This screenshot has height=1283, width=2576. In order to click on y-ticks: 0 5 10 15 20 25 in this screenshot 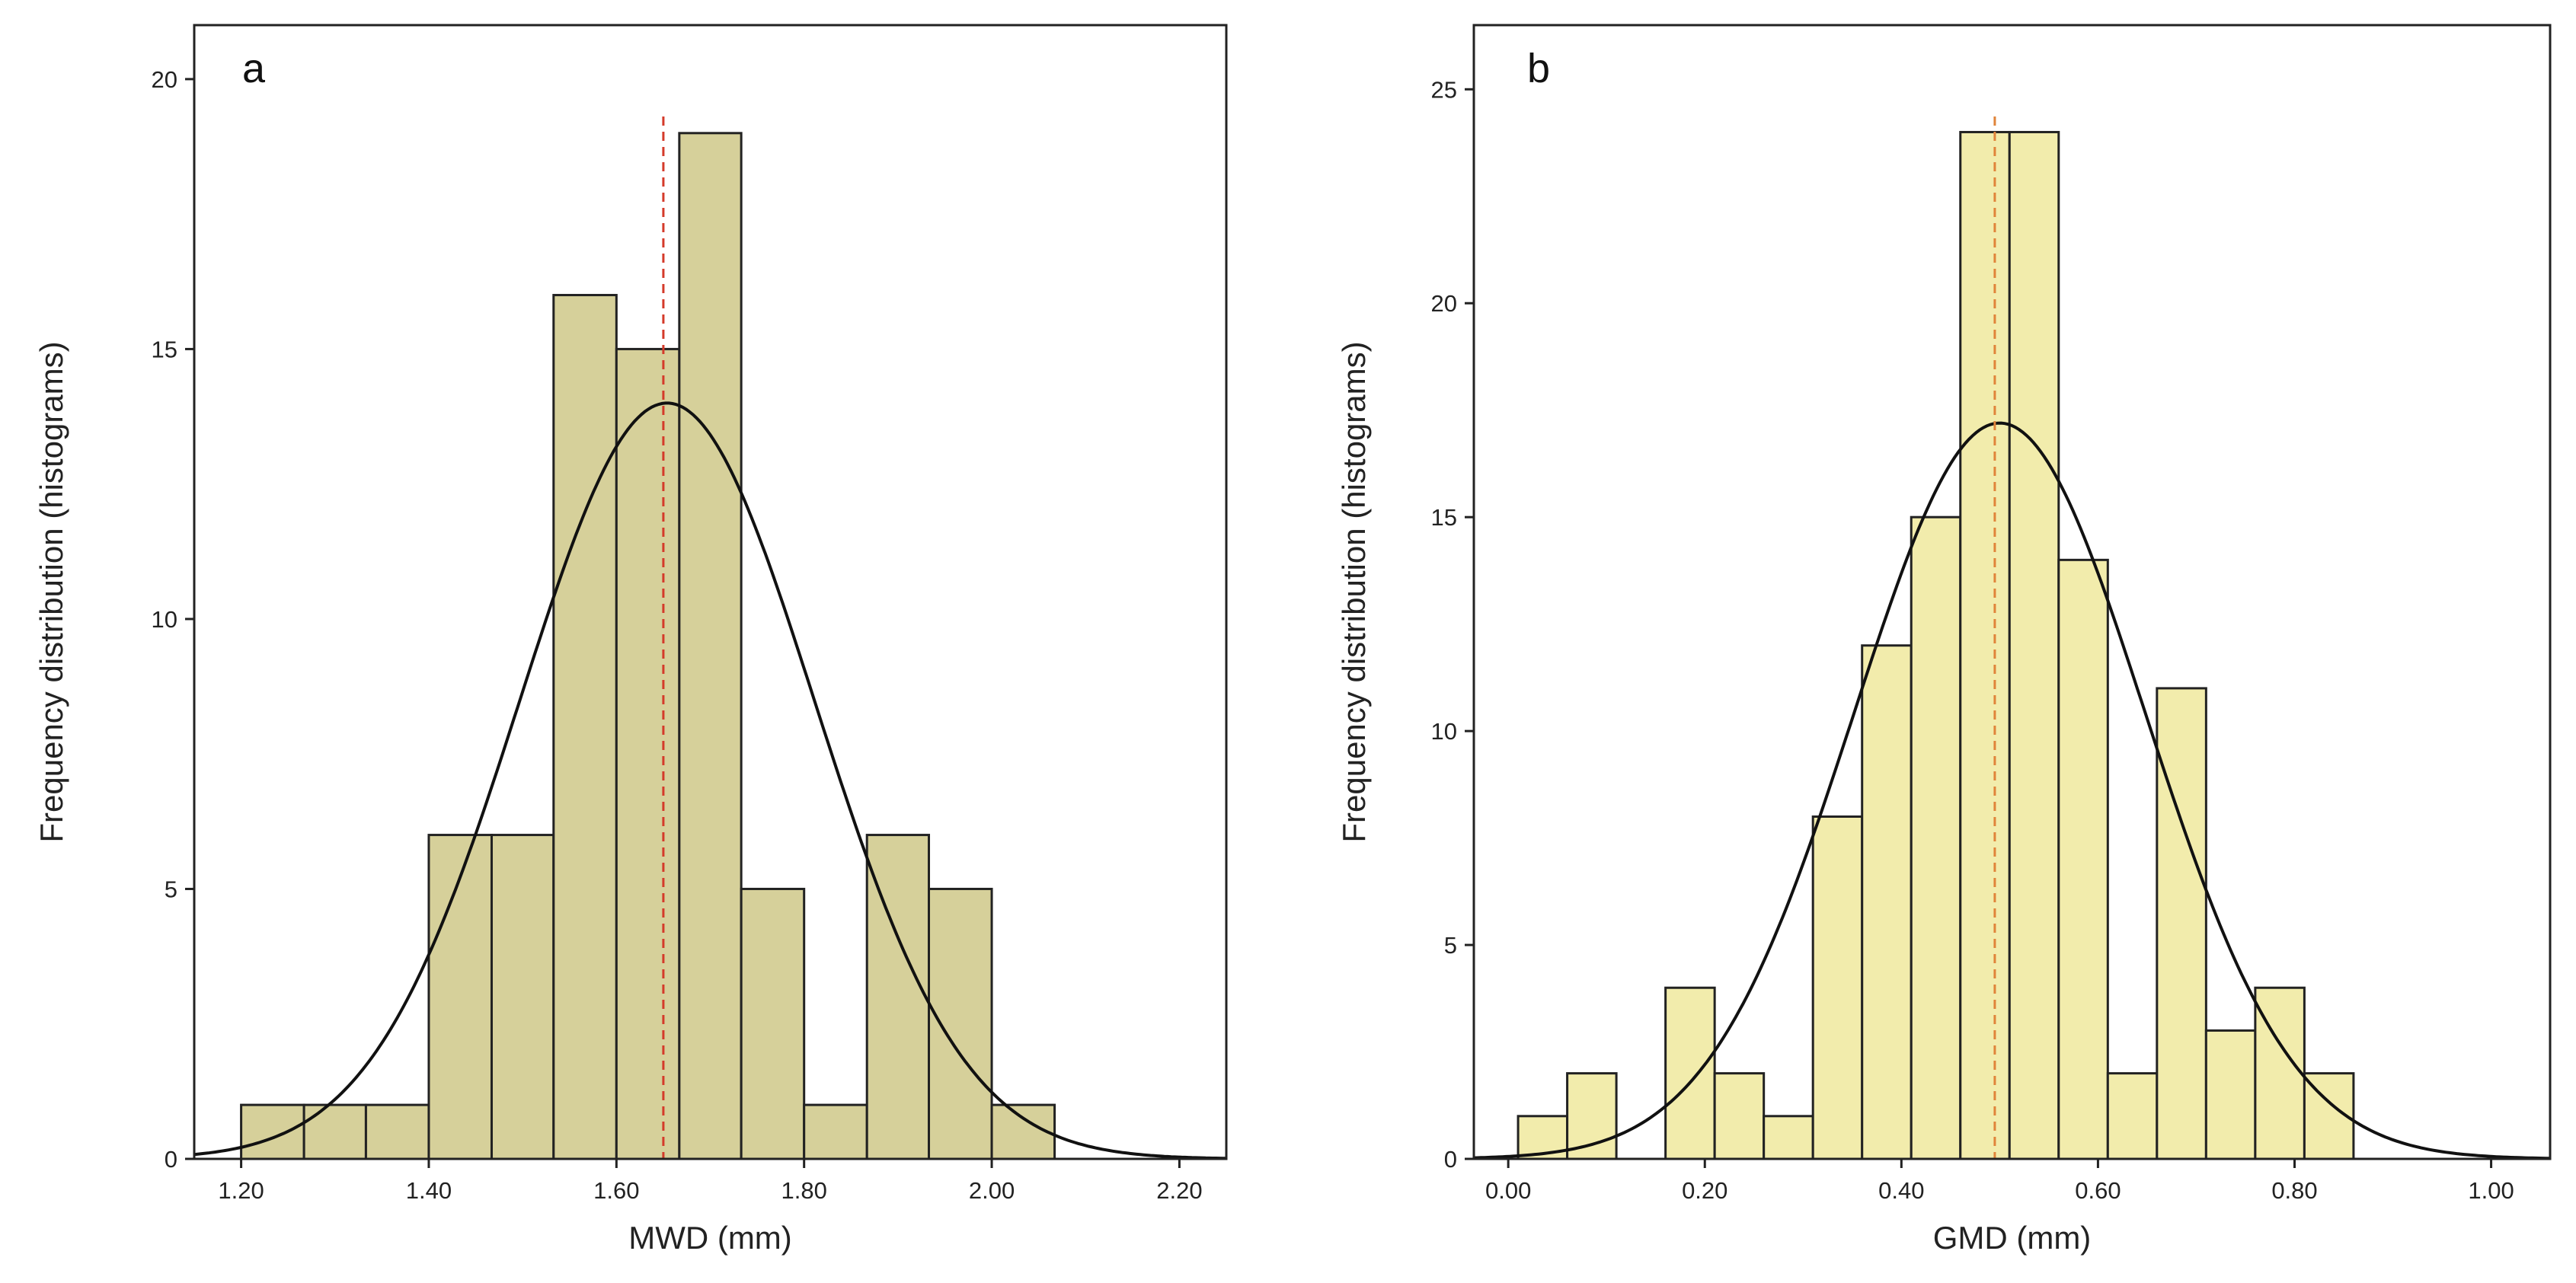, I will do `click(1452, 624)`.